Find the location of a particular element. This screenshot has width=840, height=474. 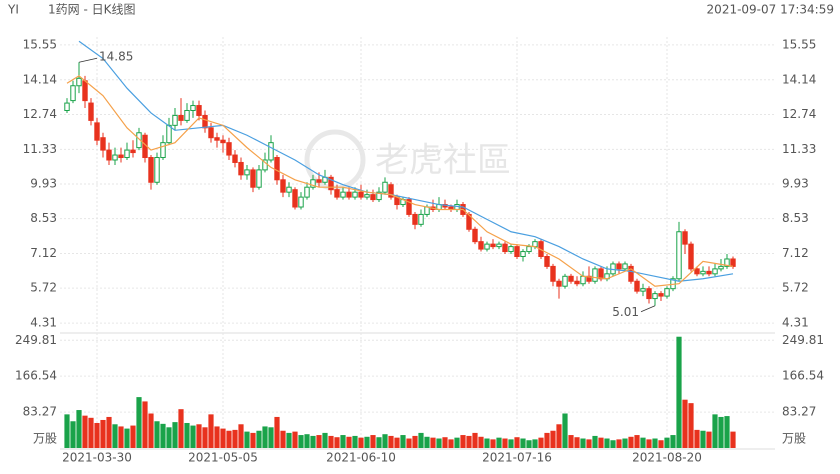

x-tick-label: 2021-08-20 is located at coordinates (667, 458).